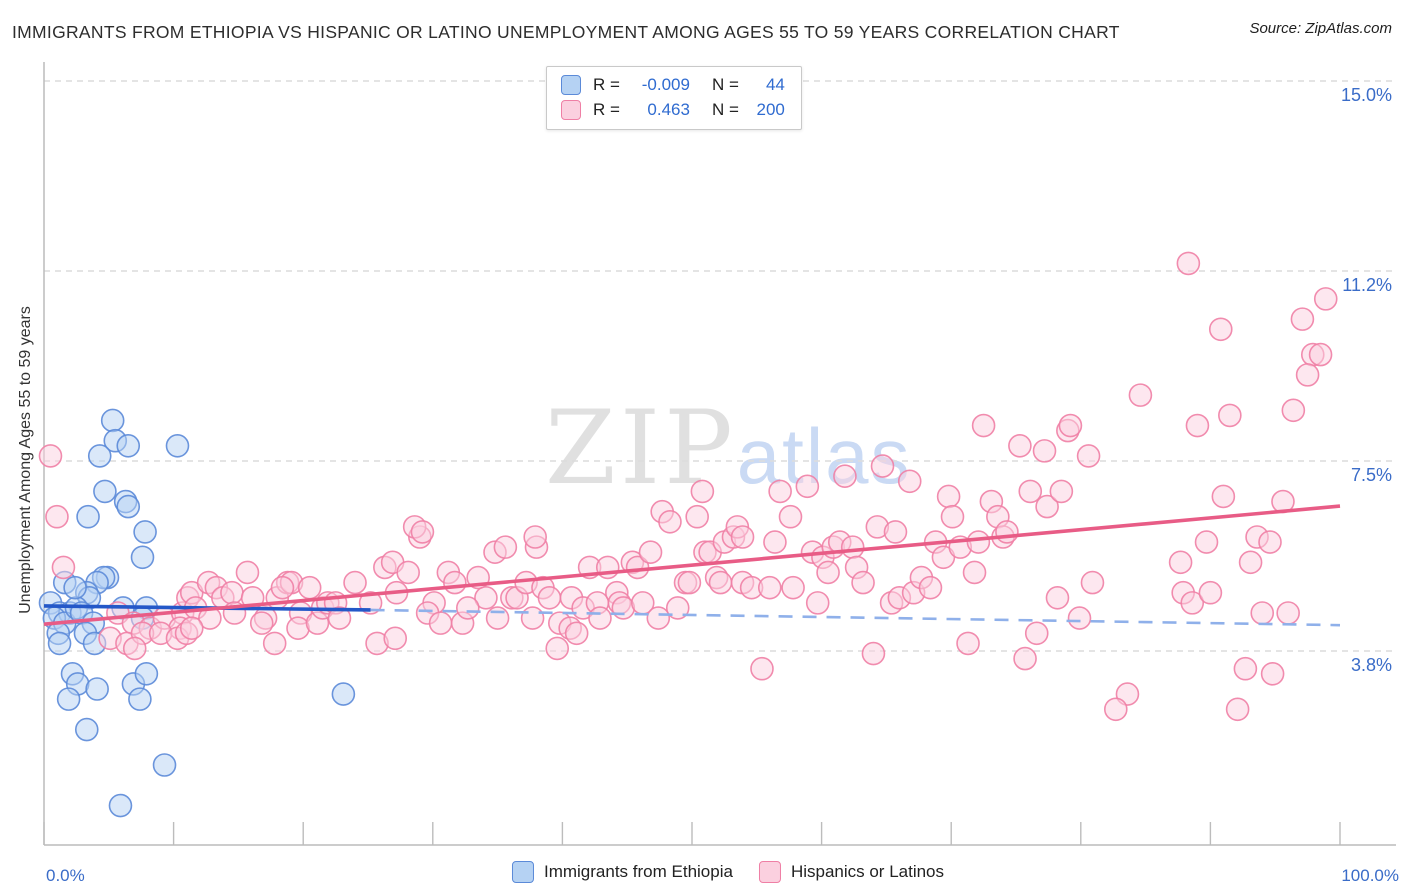 This screenshot has width=1406, height=892. What do you see at coordinates (867, 871) in the screenshot?
I see `legend-item-label: Hispanics or Latinos` at bounding box center [867, 871].